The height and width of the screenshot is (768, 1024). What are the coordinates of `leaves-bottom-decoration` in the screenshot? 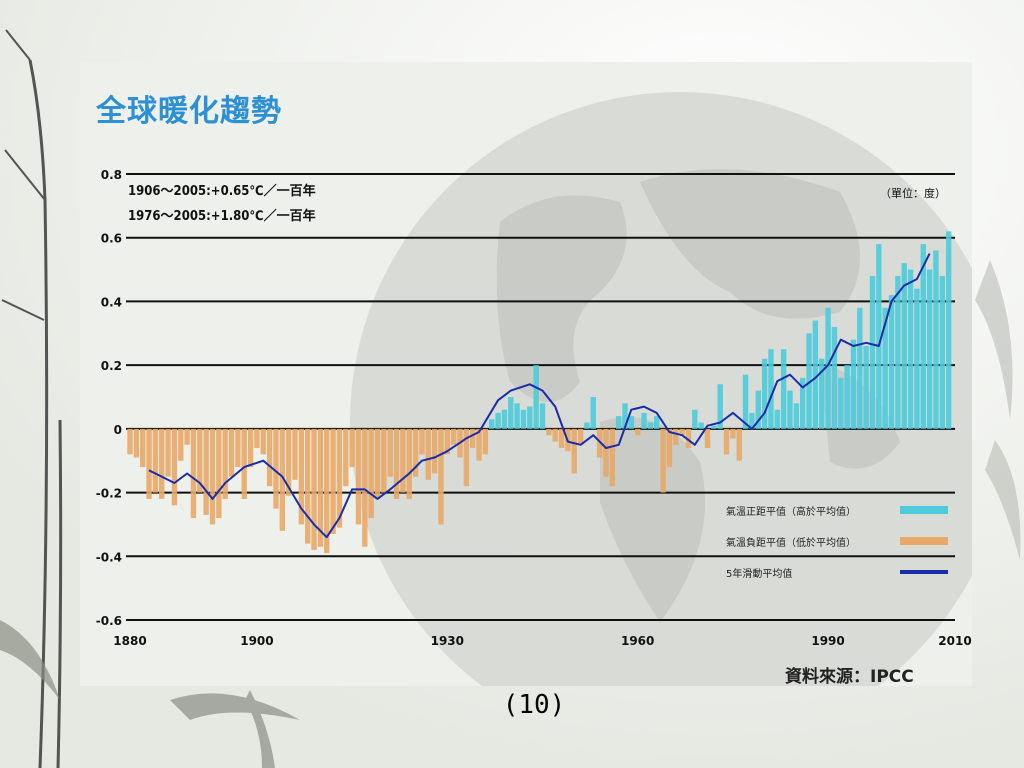 It's located at (150, 694).